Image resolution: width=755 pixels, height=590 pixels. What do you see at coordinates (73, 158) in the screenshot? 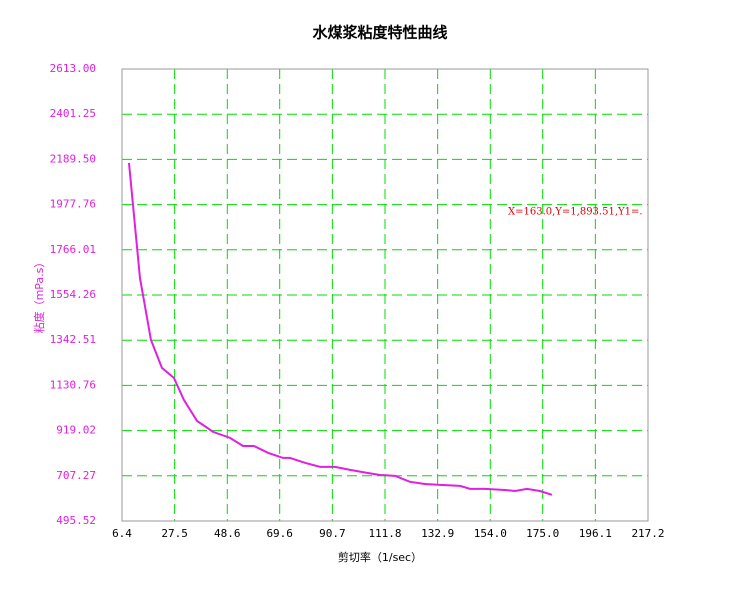
I see `y-tick-label: 2189.50` at bounding box center [73, 158].